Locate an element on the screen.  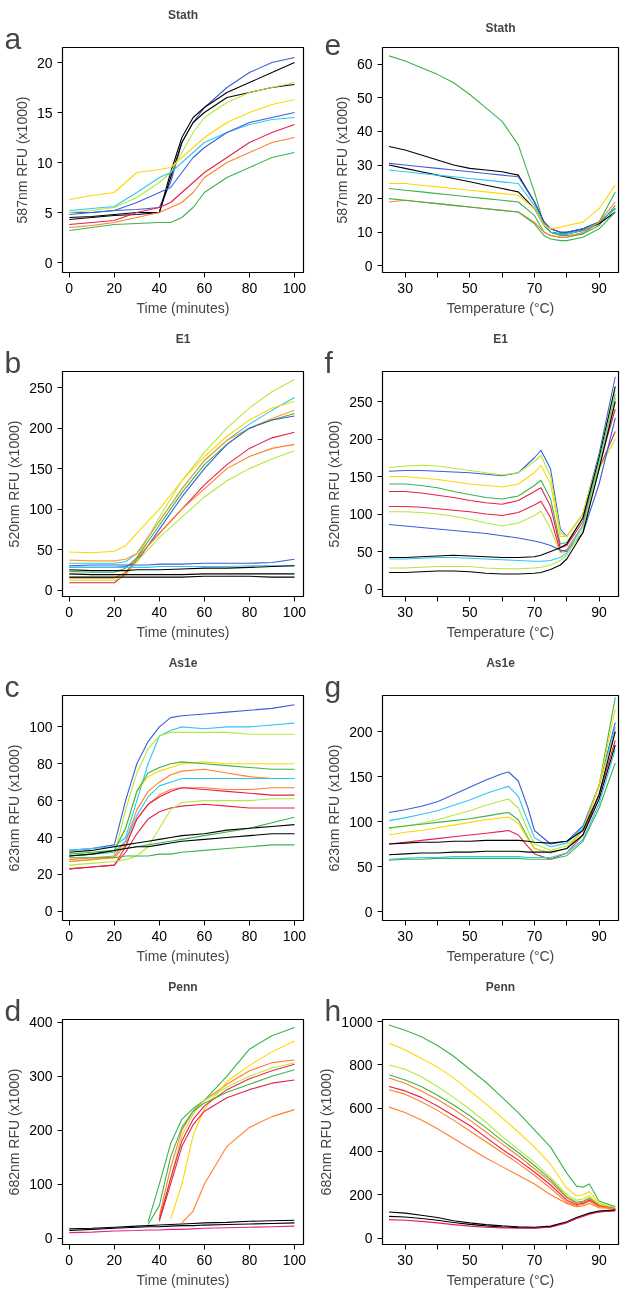
y-tick-label: 5 is located at coordinates (48, 212).